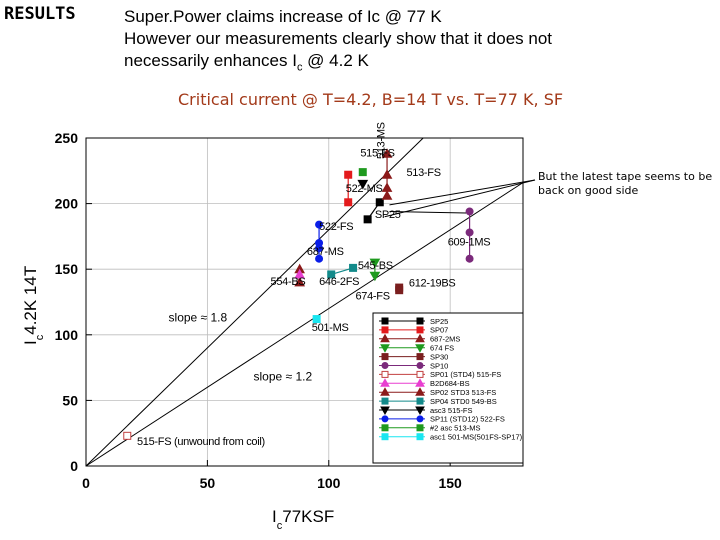 This screenshot has width=720, height=540. What do you see at coordinates (288, 282) in the screenshot?
I see `point-annotation: 554-BS` at bounding box center [288, 282].